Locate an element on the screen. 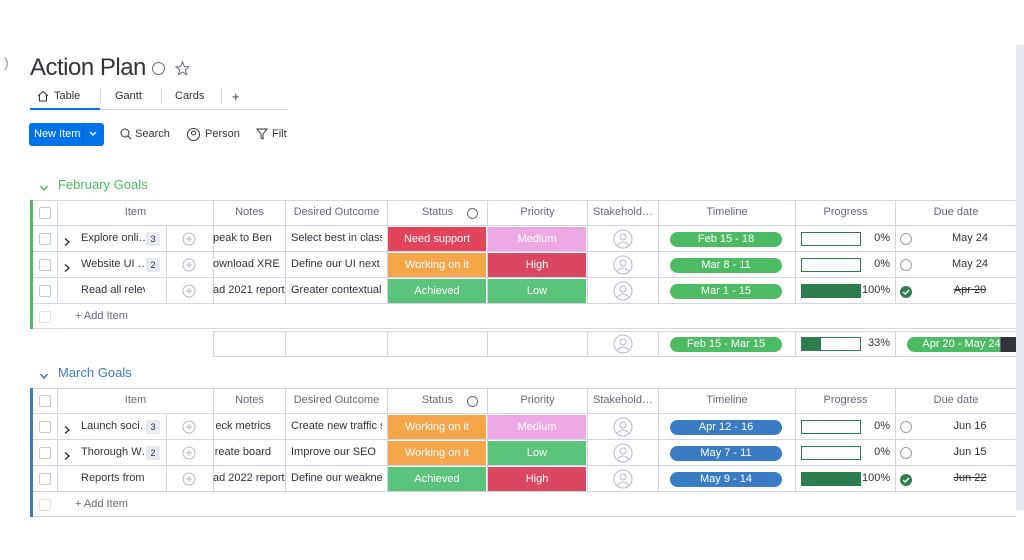 The width and height of the screenshot is (1024, 560). due-circle is located at coordinates (906, 239).